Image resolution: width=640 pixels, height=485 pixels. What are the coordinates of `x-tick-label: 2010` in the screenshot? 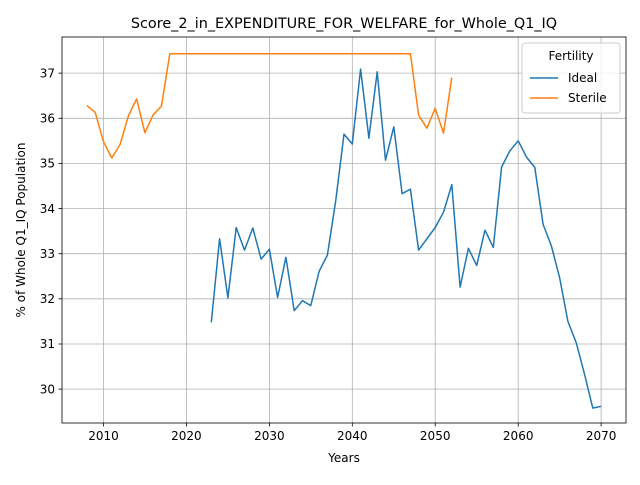 It's located at (103, 436).